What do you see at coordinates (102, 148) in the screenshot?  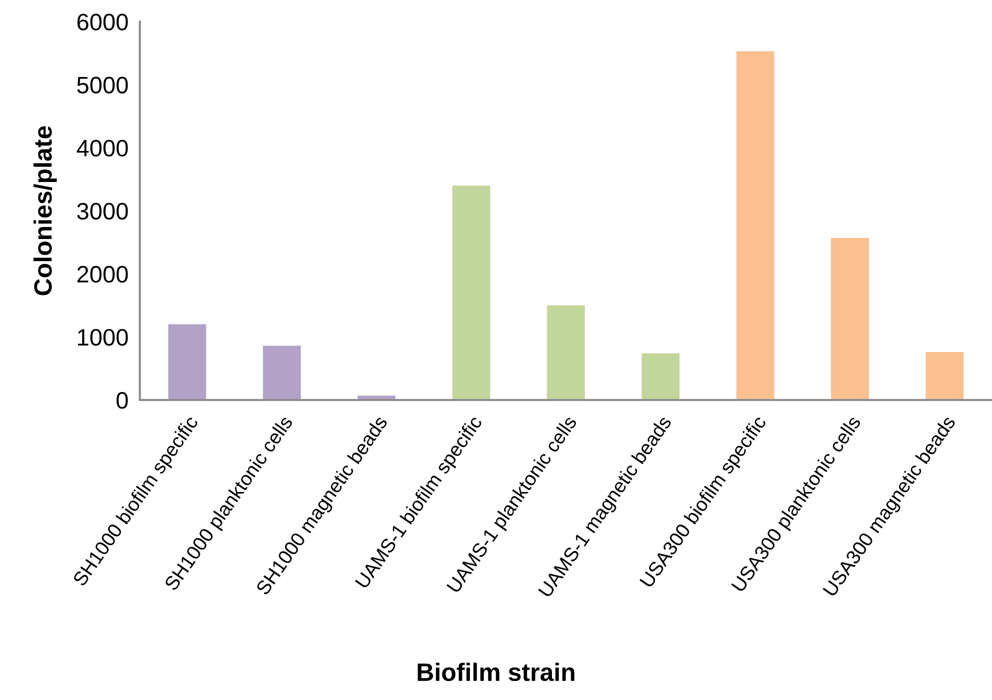 I see `y-tick-label: 4000` at bounding box center [102, 148].